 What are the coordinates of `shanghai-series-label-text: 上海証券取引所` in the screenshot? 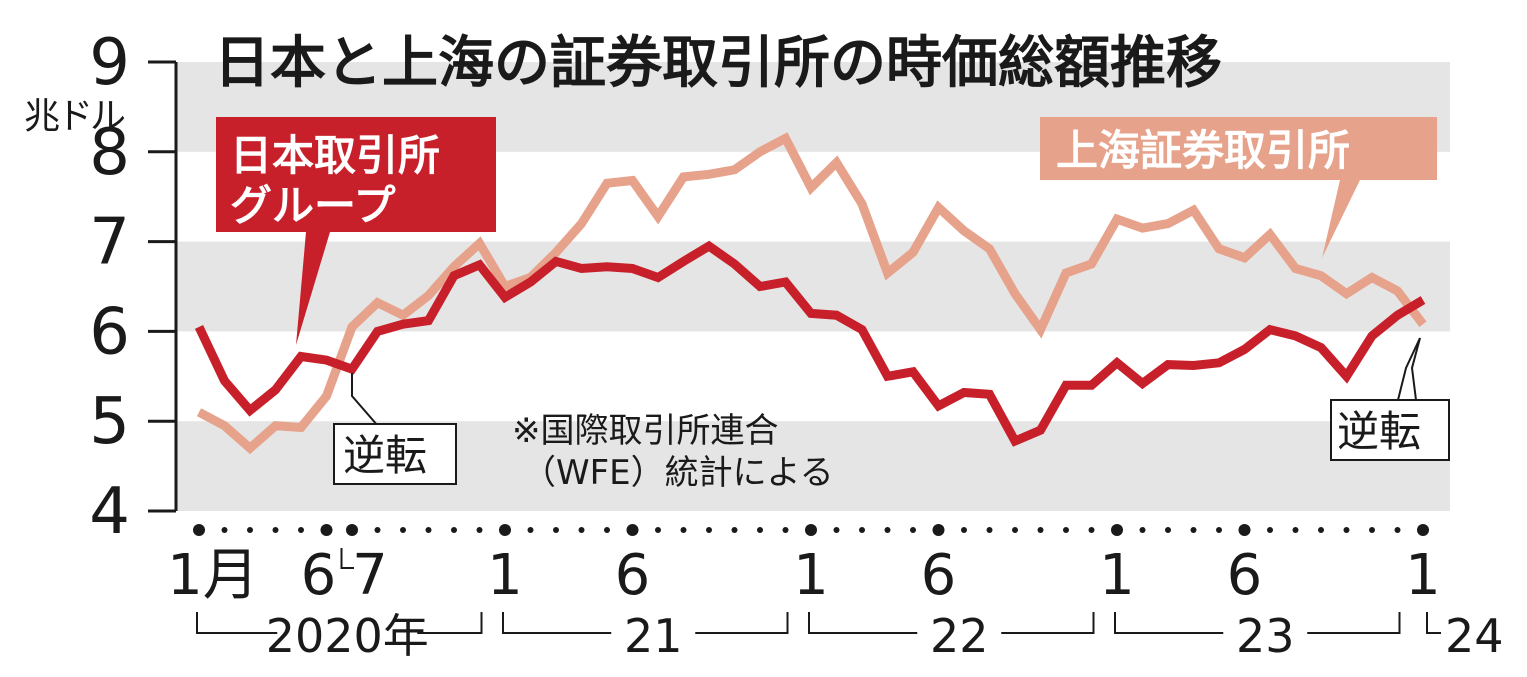 It's located at (1203, 150).